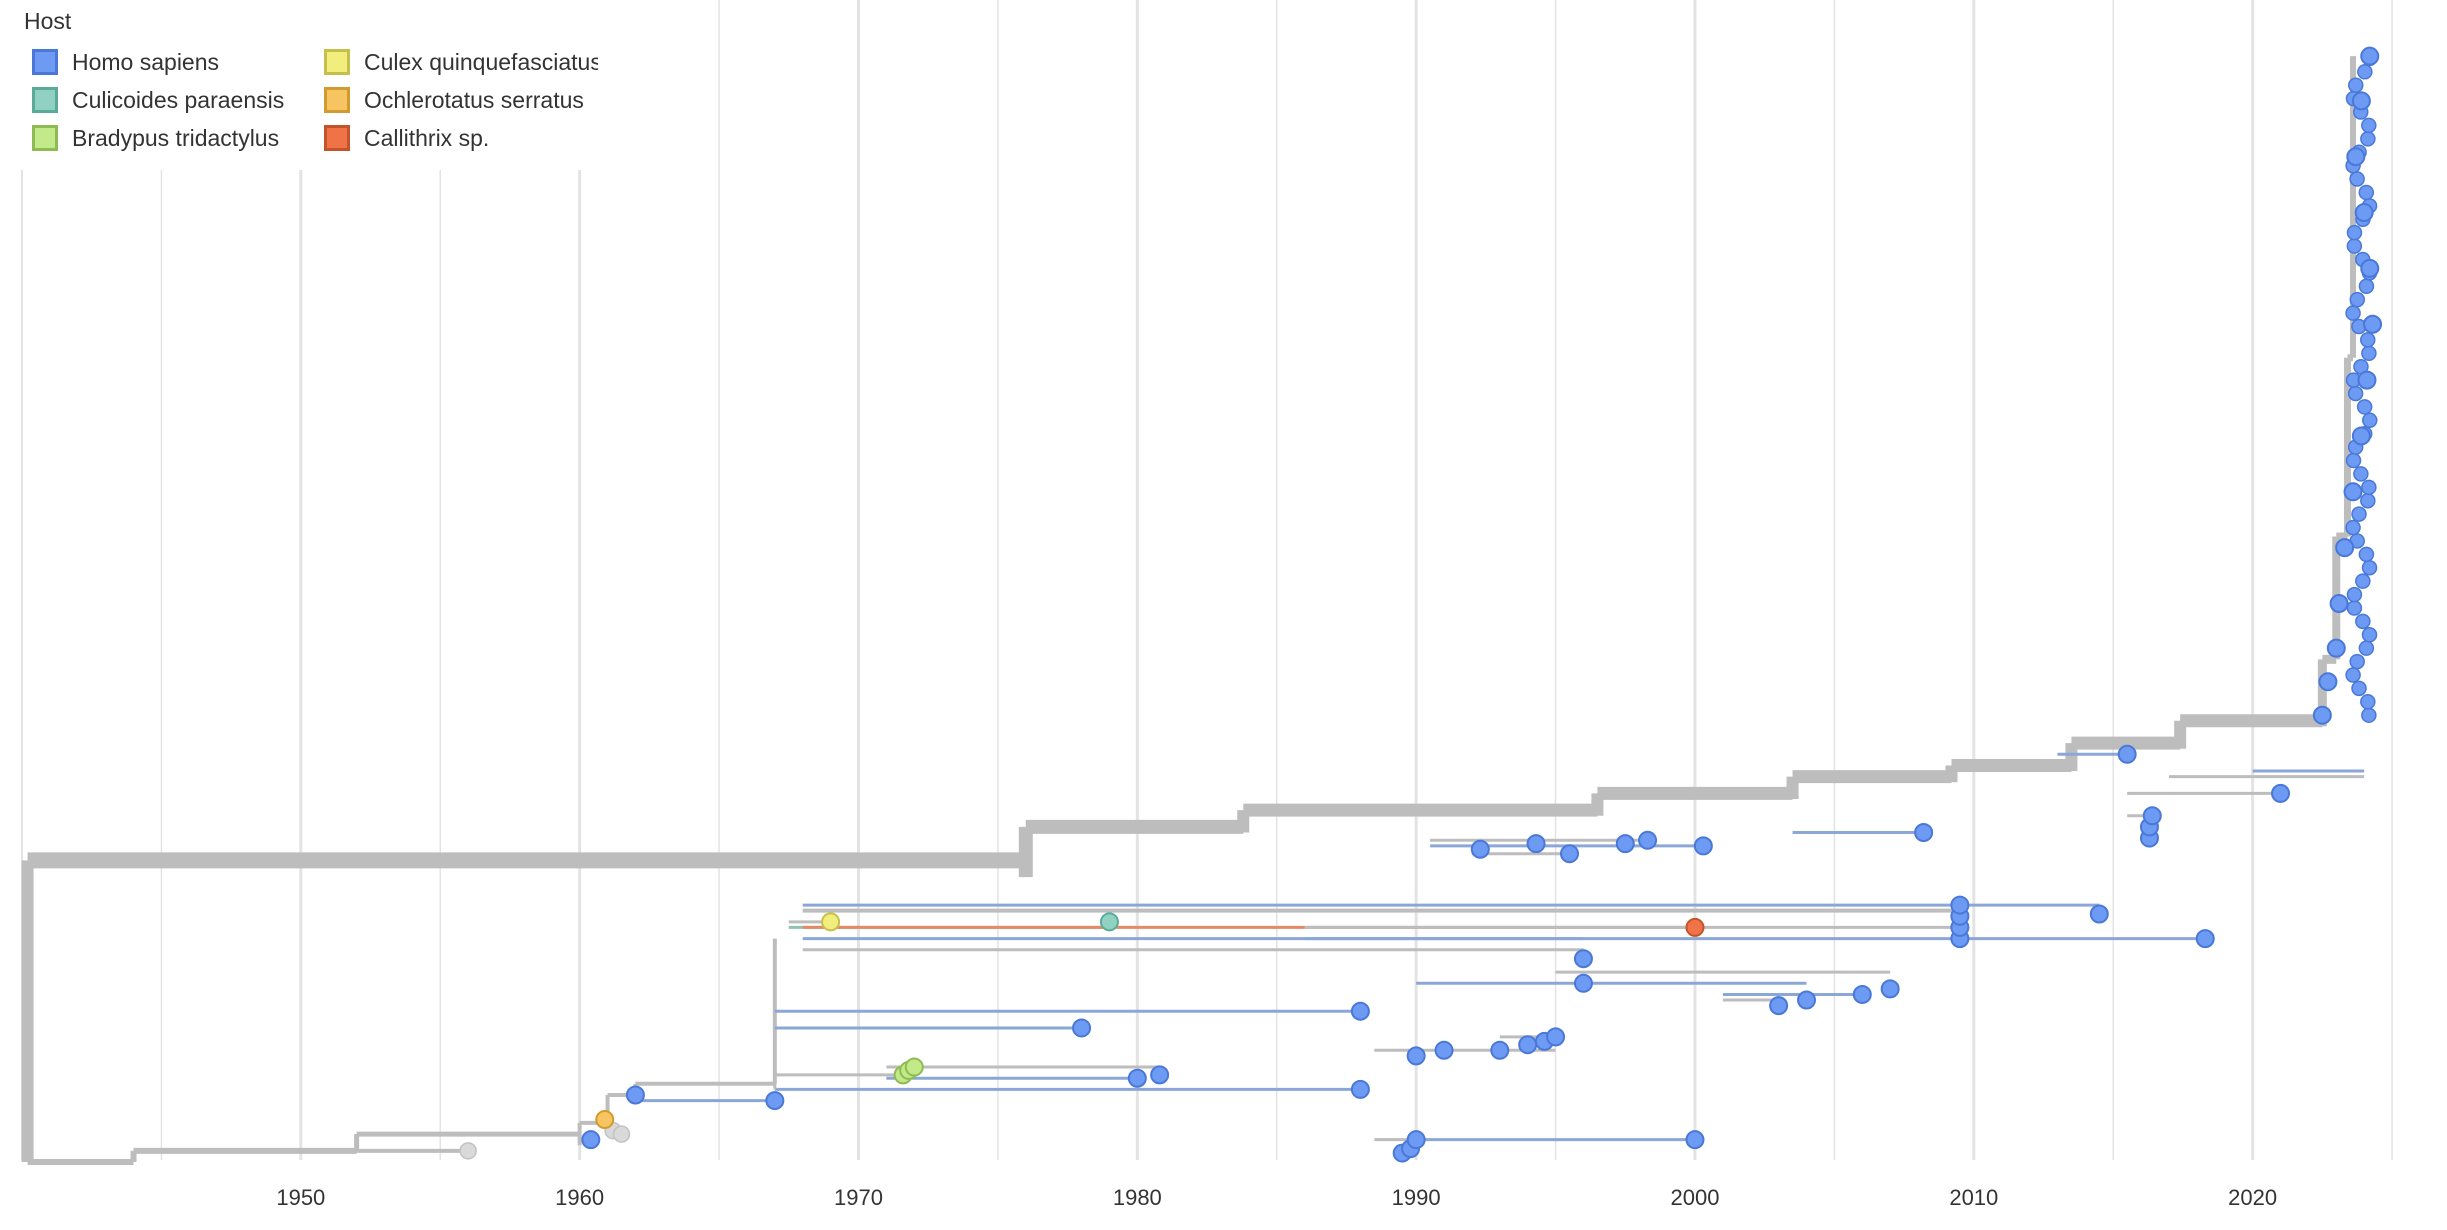 Image resolution: width=2447 pixels, height=1230 pixels. Describe the element at coordinates (1416, 1197) in the screenshot. I see `x-tick-label-1990: 1990` at that location.